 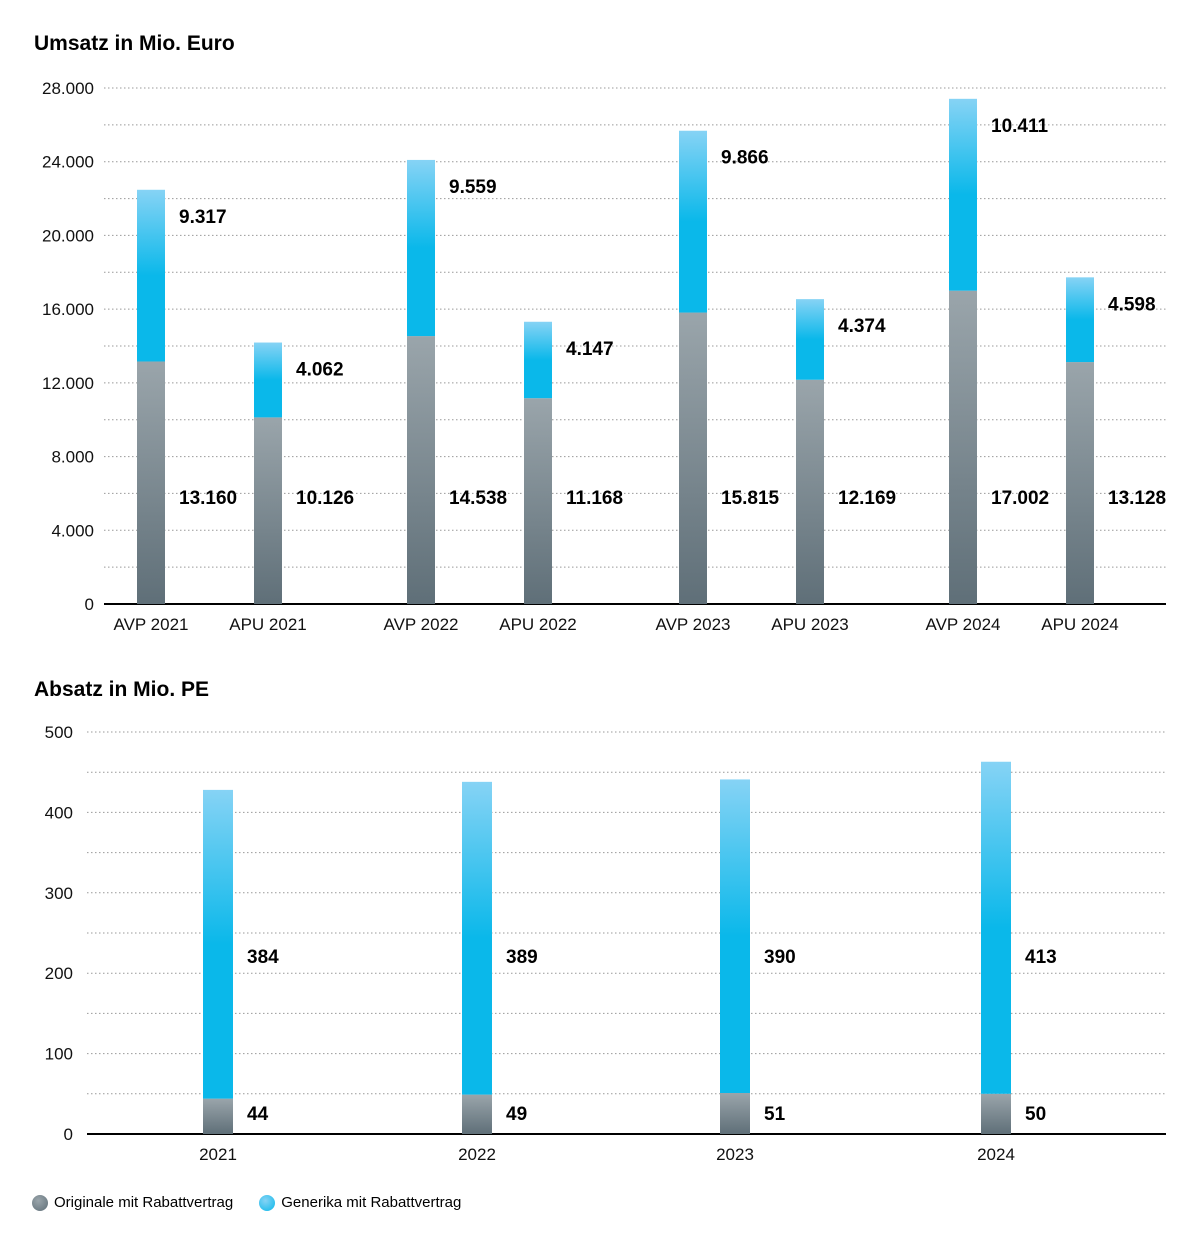 What do you see at coordinates (775, 1114) in the screenshot?
I see `data-label-originale: 51` at bounding box center [775, 1114].